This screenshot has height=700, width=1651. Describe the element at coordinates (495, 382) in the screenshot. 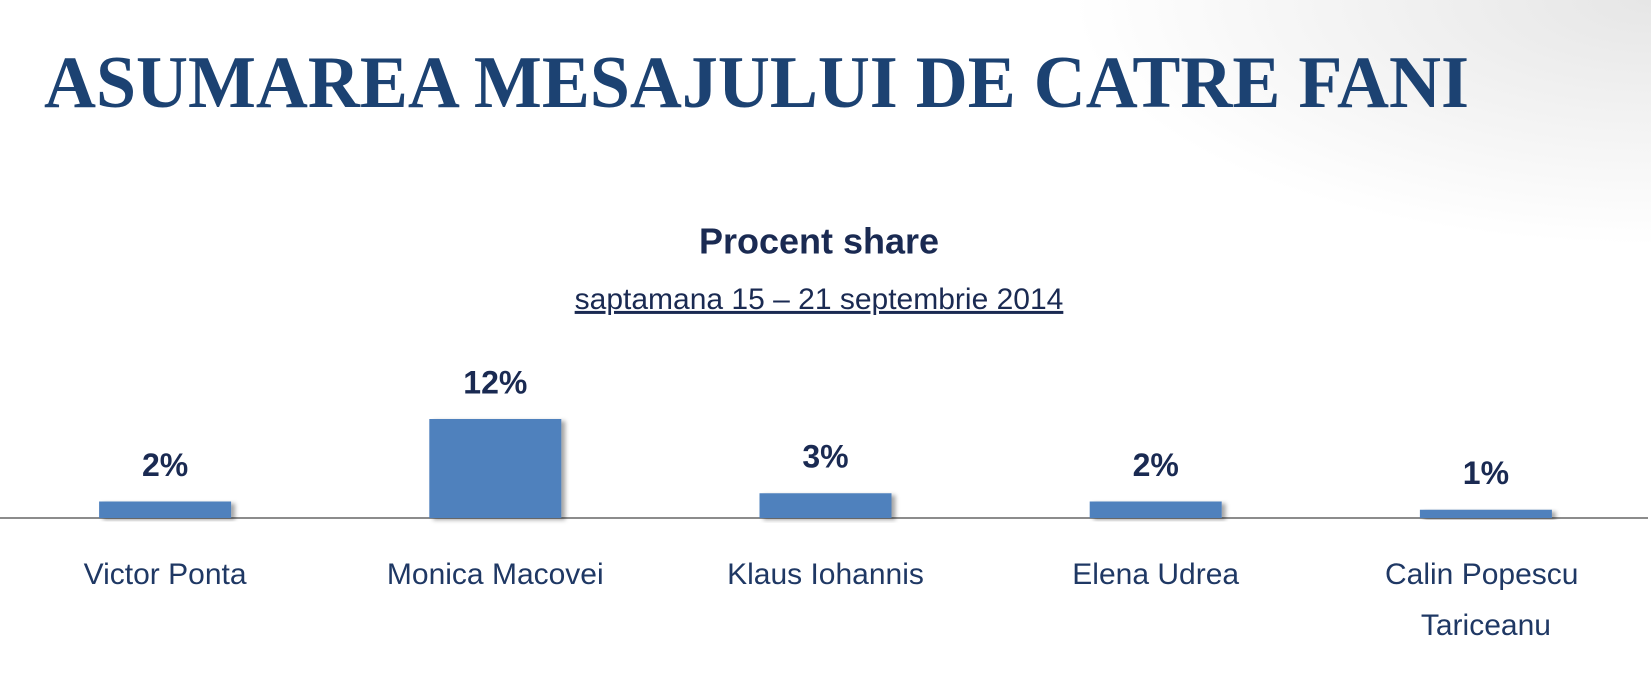

I see `value-label: 12%` at that location.